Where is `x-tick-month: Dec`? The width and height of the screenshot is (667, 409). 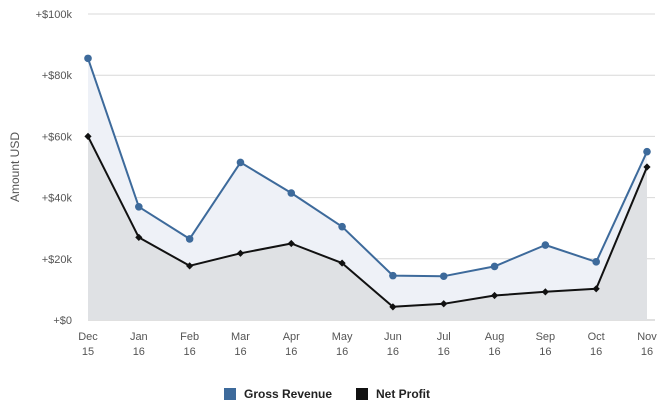
x-tick-month: Dec is located at coordinates (88, 337).